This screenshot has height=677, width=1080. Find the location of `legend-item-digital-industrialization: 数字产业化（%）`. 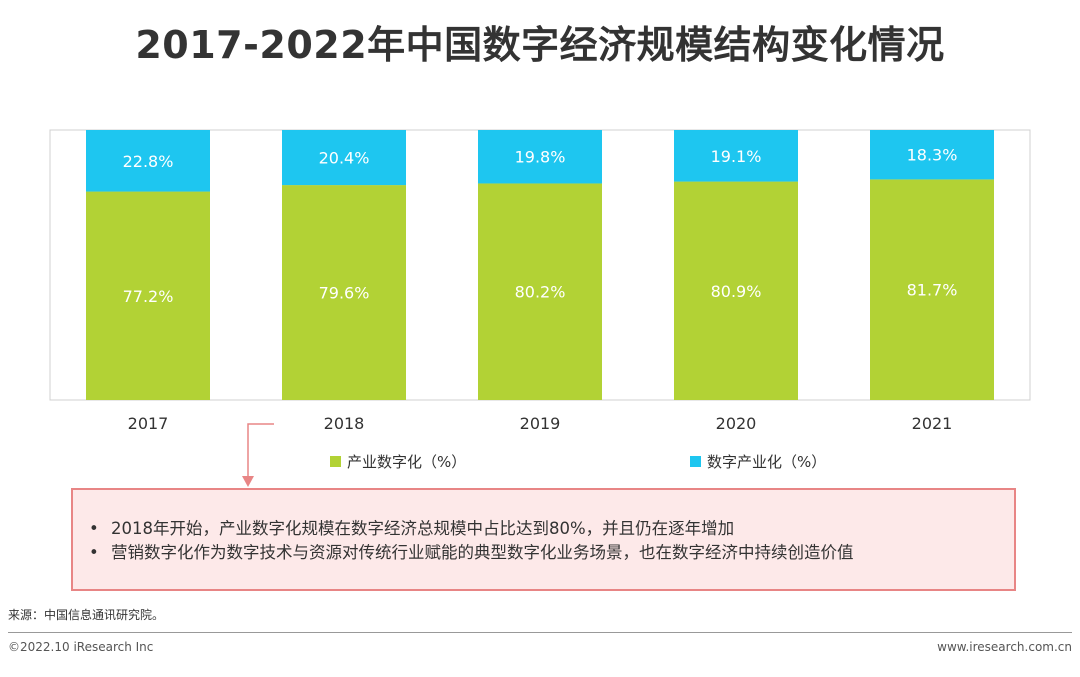

legend-item-digital-industrialization: 数字产业化（%） is located at coordinates (758, 461).